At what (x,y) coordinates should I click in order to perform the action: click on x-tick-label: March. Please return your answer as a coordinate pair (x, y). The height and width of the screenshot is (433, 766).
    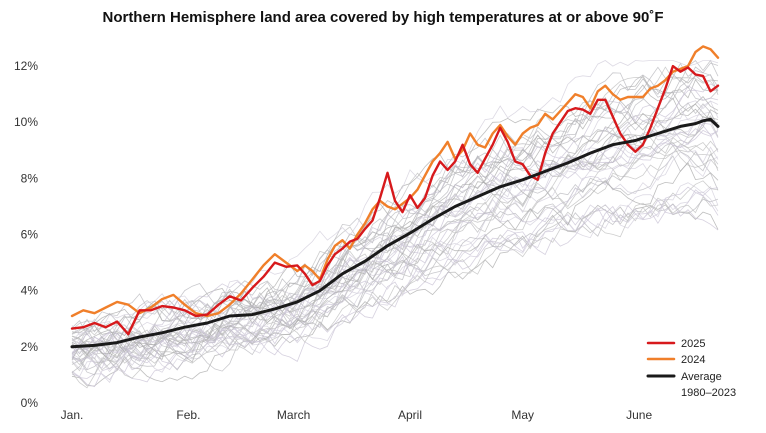
    Looking at the image, I should click on (293, 415).